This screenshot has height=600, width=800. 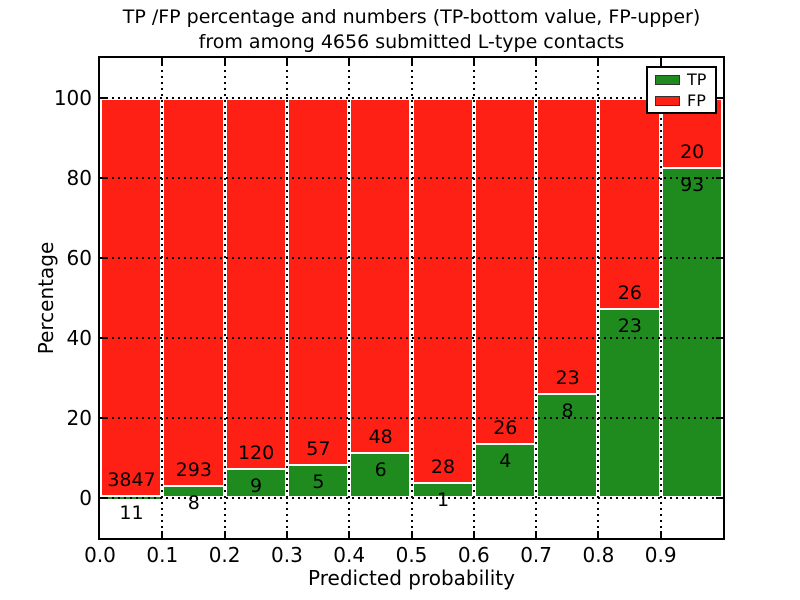 What do you see at coordinates (567, 377) in the screenshot?
I see `bar-label-fp: 23` at bounding box center [567, 377].